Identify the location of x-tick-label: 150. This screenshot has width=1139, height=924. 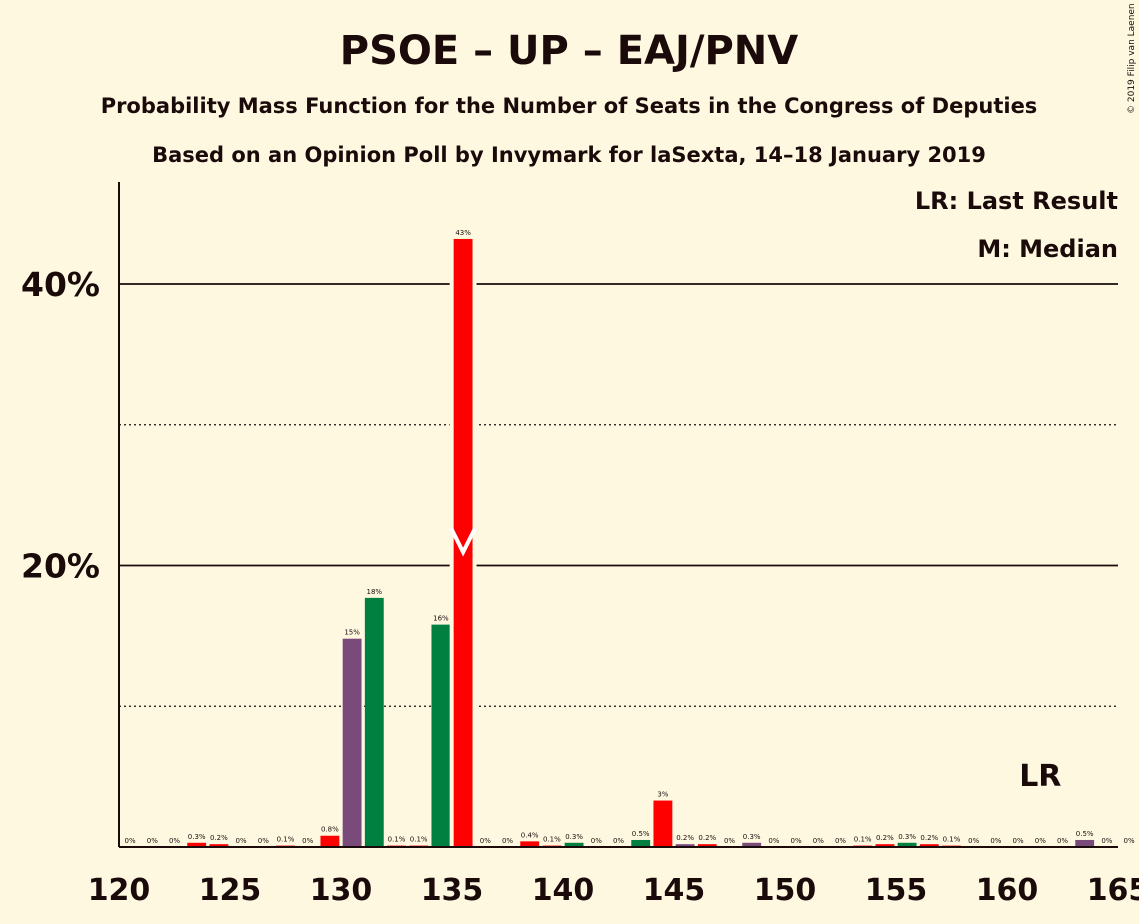
(785, 890).